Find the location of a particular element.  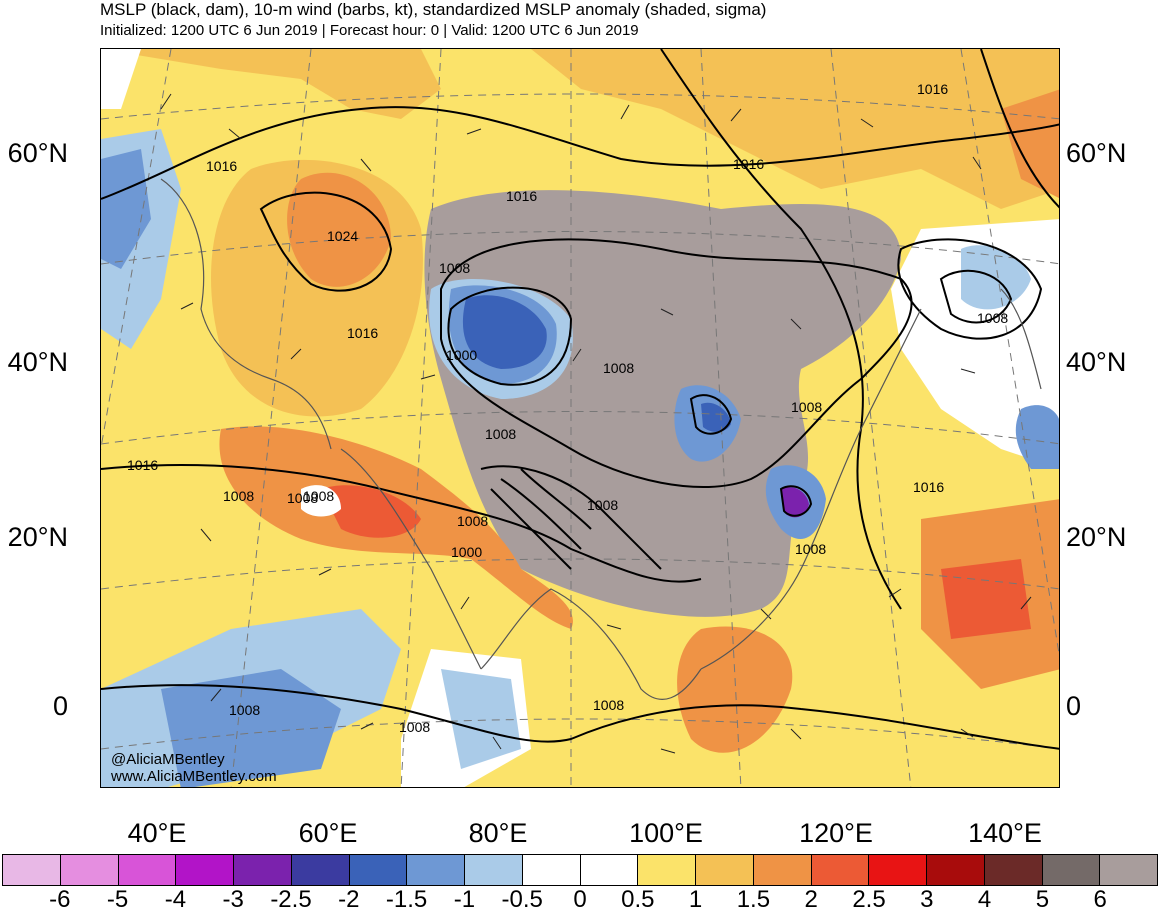

lon-label: 80°E is located at coordinates (498, 833).